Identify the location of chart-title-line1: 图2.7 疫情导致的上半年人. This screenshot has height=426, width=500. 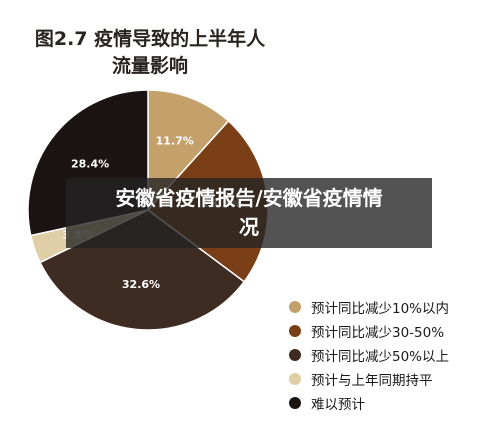
(150, 39).